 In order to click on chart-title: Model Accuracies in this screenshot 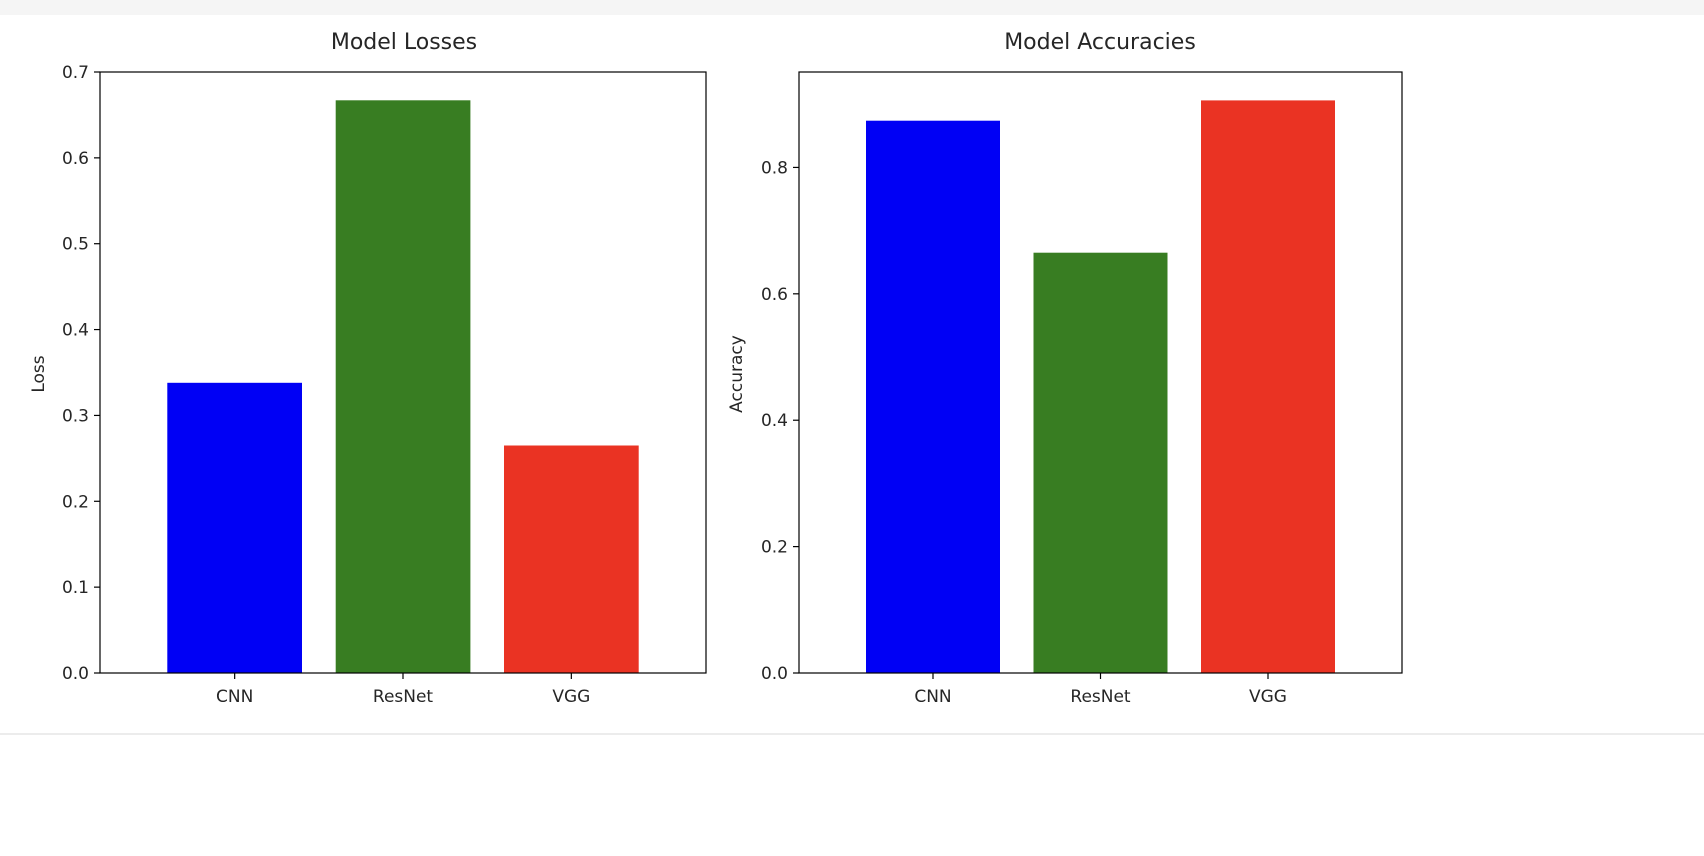, I will do `click(1100, 42)`.